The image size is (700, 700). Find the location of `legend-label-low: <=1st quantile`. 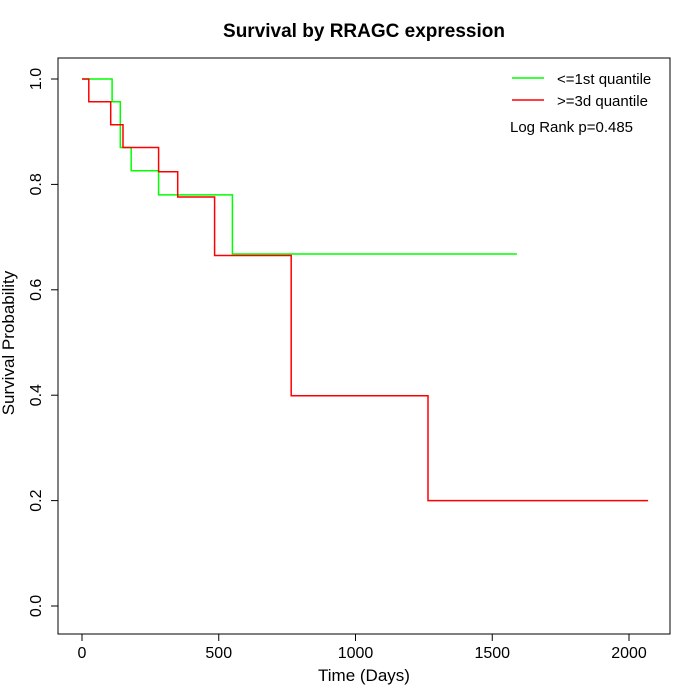

legend-label-low: <=1st quantile is located at coordinates (604, 79).